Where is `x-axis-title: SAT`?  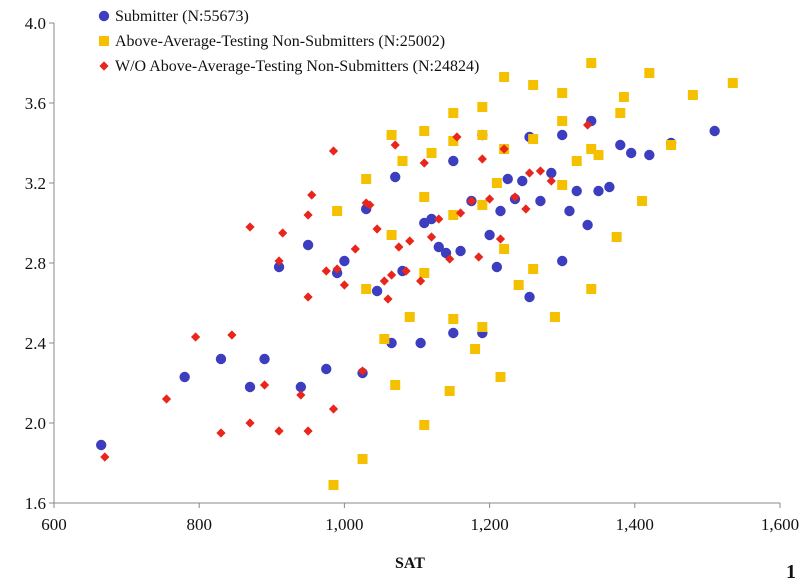
x-axis-title: SAT is located at coordinates (410, 563).